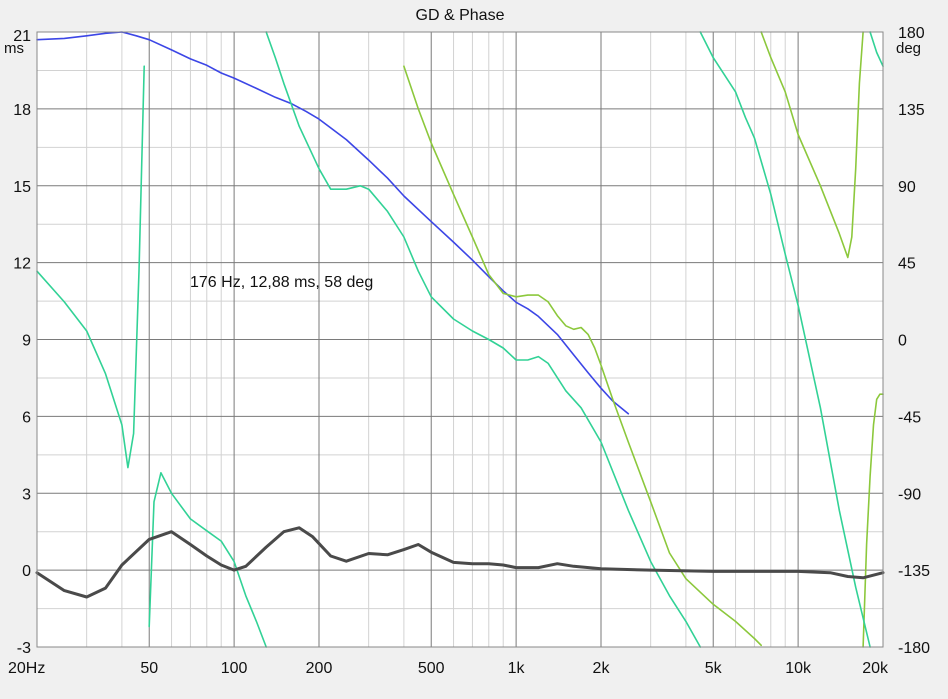  Describe the element at coordinates (26, 494) in the screenshot. I see `y-left-tick-label: 3` at that location.